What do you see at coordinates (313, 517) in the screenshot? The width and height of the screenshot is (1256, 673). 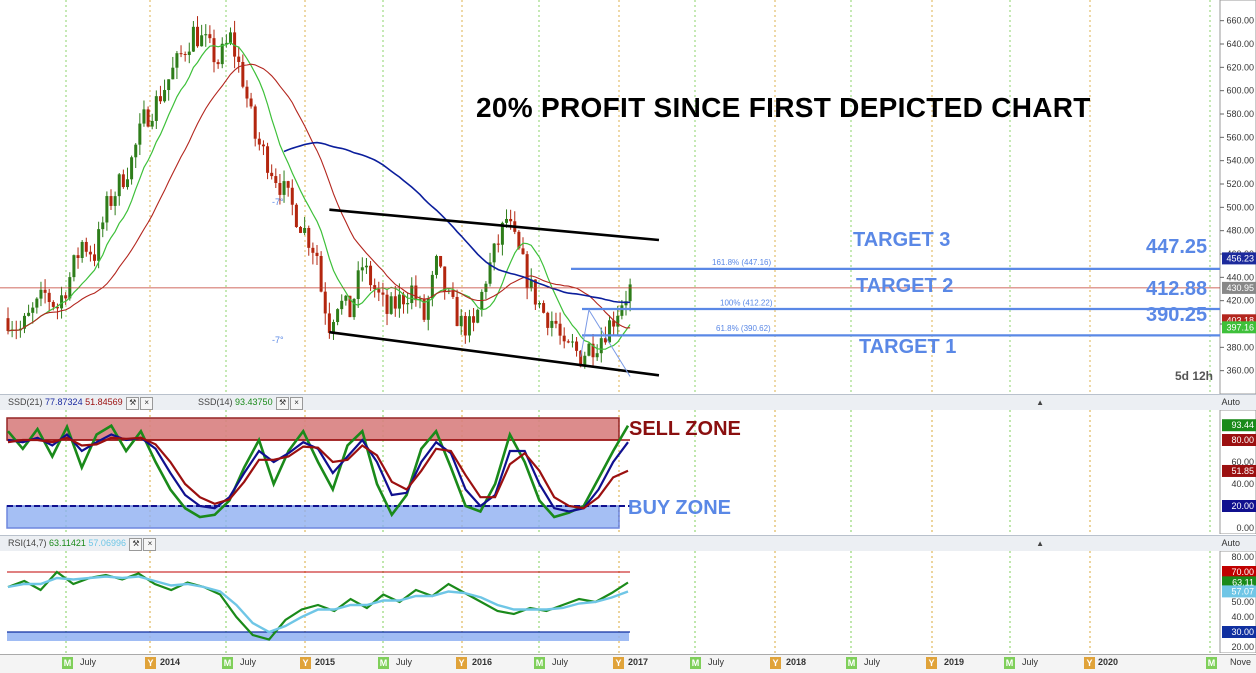 I see `buy-zone-box` at bounding box center [313, 517].